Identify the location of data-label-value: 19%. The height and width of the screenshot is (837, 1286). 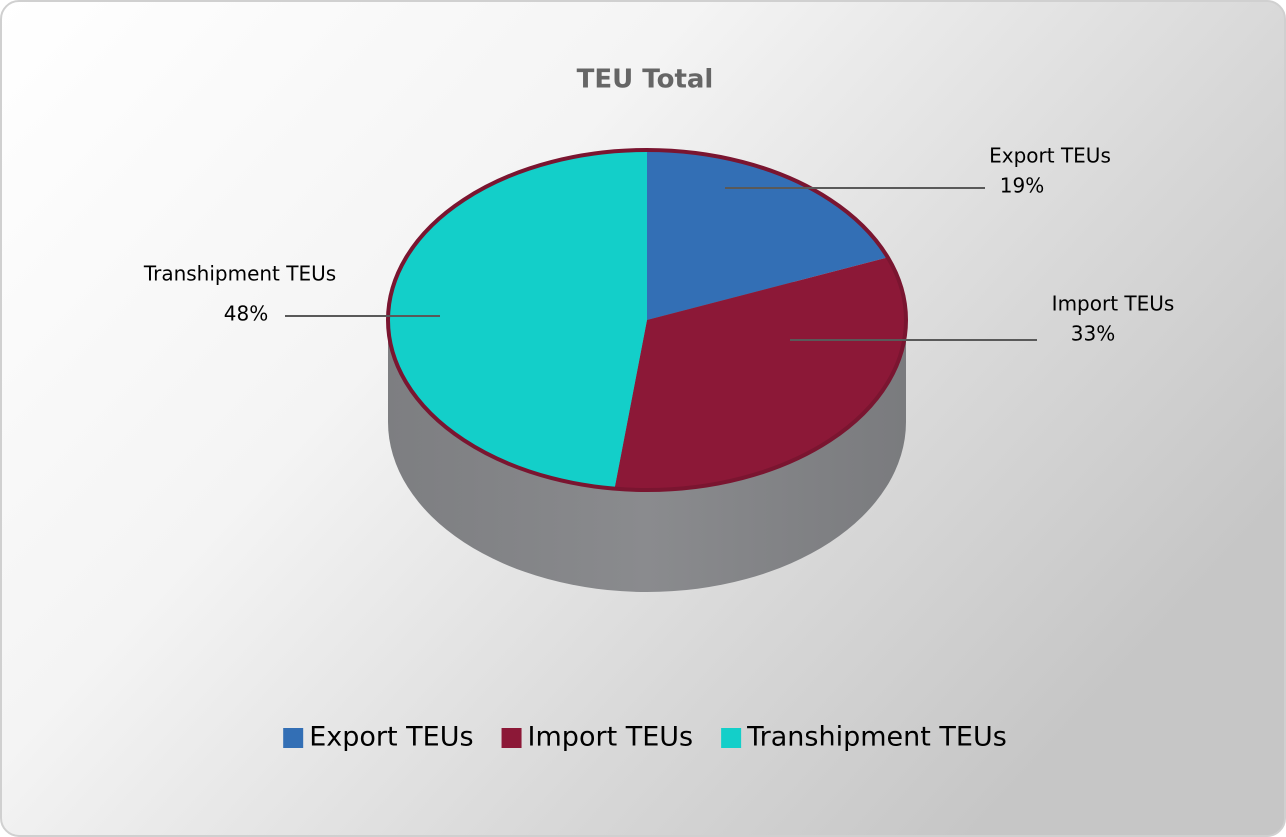
(1022, 186).